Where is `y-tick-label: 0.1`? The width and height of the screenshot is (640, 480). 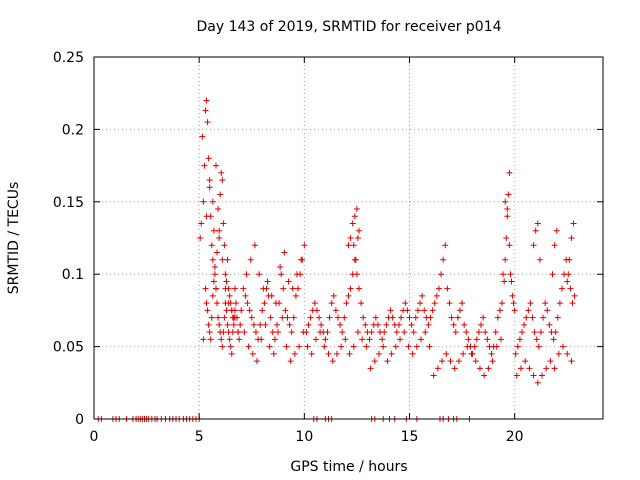
y-tick-label: 0.1 is located at coordinates (73, 275).